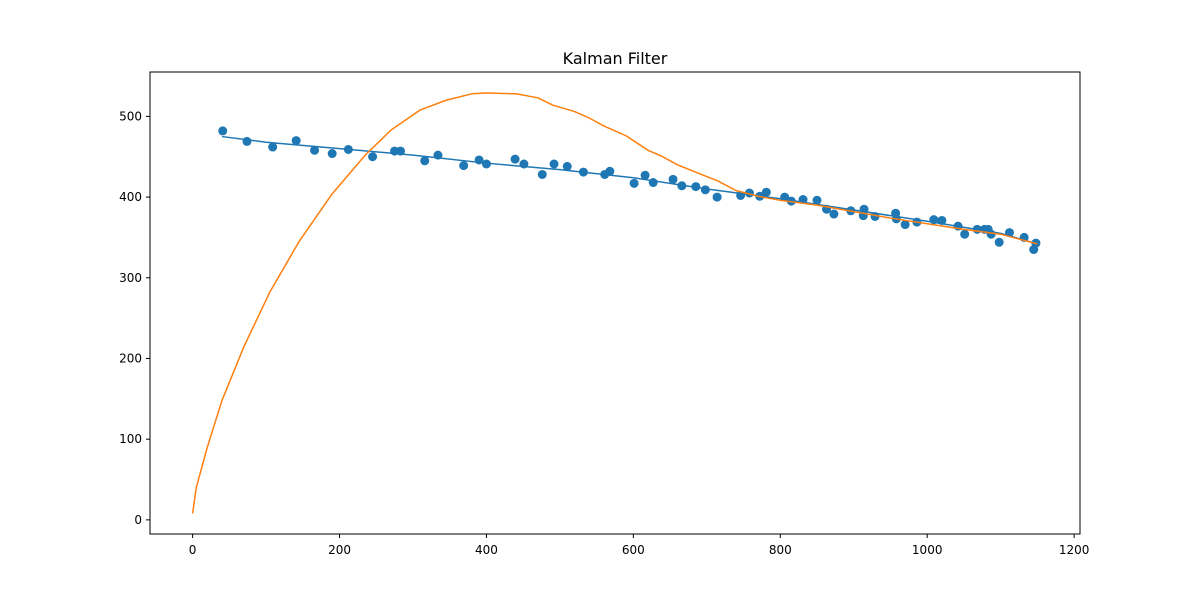 The image size is (1200, 600). Describe the element at coordinates (130, 116) in the screenshot. I see `y-tick-label: 500` at that location.